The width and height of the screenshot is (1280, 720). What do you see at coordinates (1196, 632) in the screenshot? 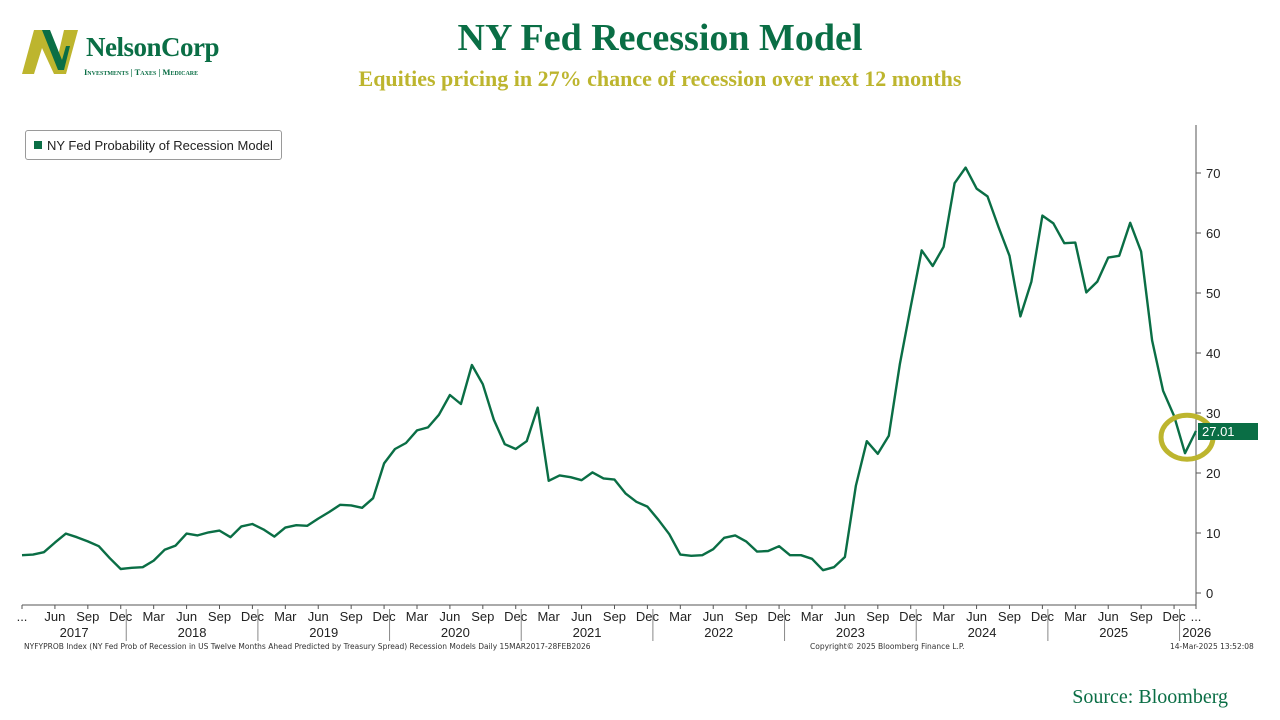
I see `year-label: 2026` at bounding box center [1196, 632].